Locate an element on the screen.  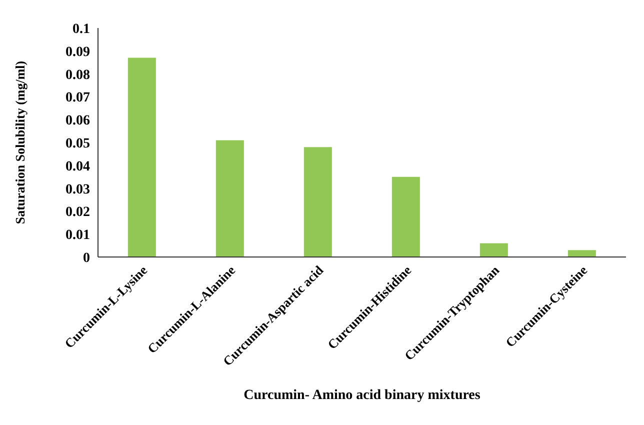
y-tick-label: 0.06 is located at coordinates (78, 121).